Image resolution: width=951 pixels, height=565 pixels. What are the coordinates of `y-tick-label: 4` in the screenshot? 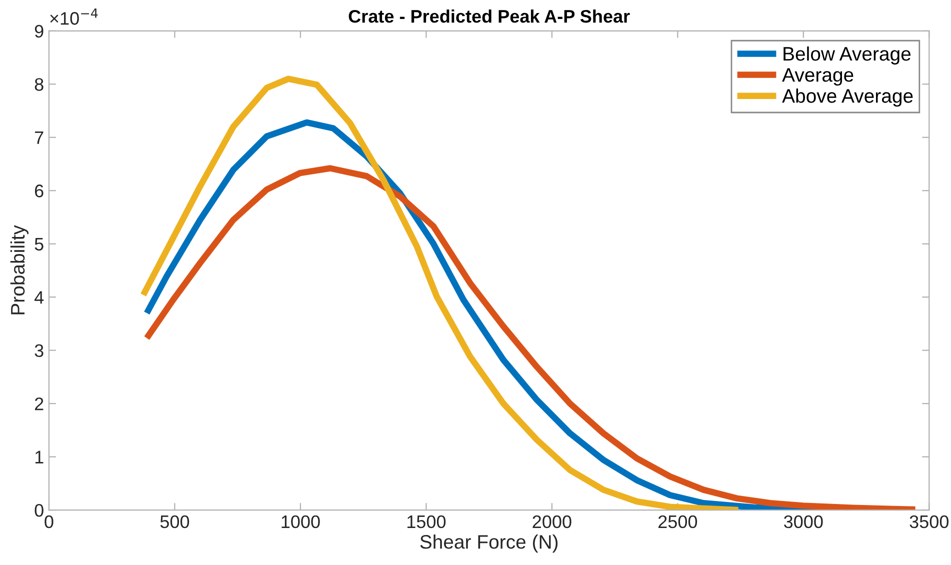 It's located at (39, 297).